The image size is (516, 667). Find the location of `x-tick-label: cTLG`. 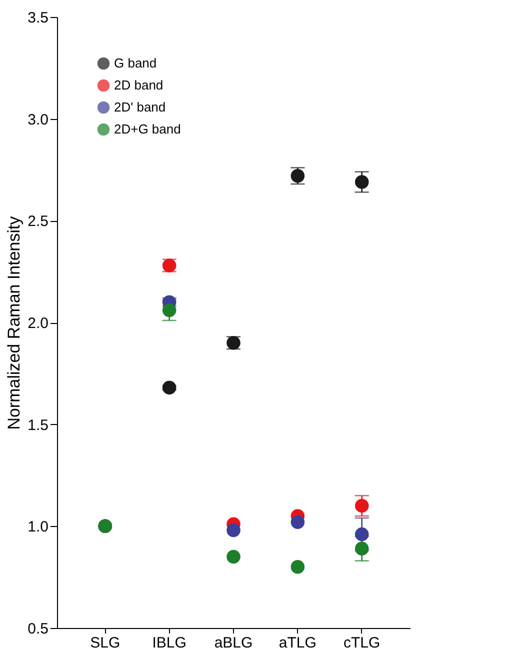

x-tick-label: cTLG is located at coordinates (362, 643).